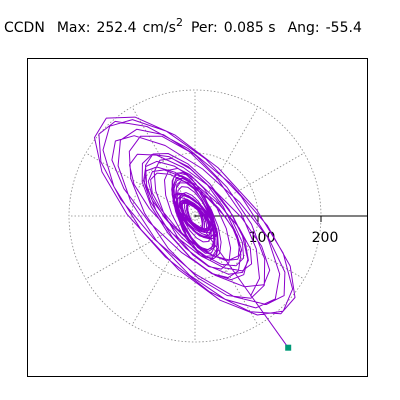 This screenshot has width=400, height=400. Describe the element at coordinates (304, 28) in the screenshot. I see `ang-label: Ang:` at that location.